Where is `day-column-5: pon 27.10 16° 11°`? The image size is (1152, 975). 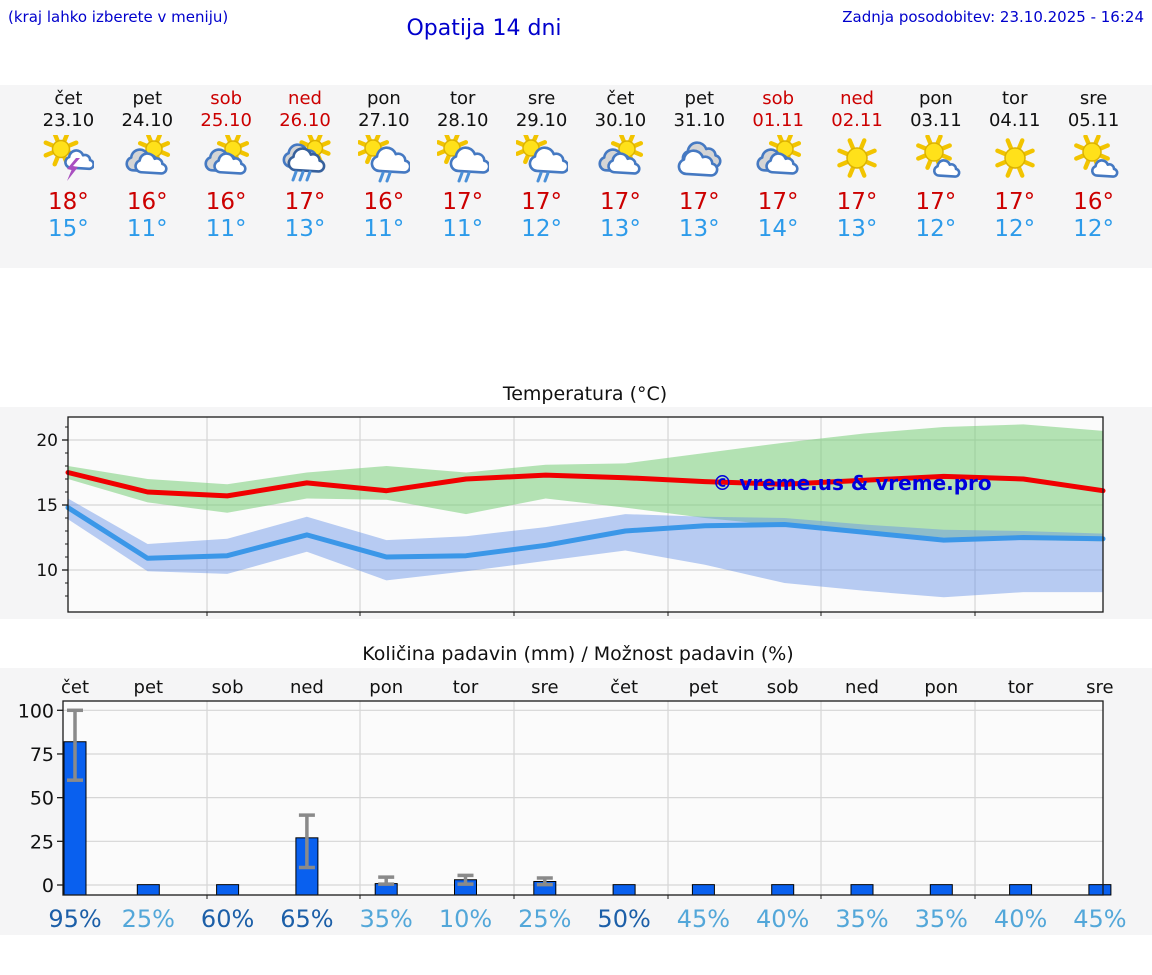
day-column-5: pon 27.10 16° 11° is located at coordinates (383, 165).